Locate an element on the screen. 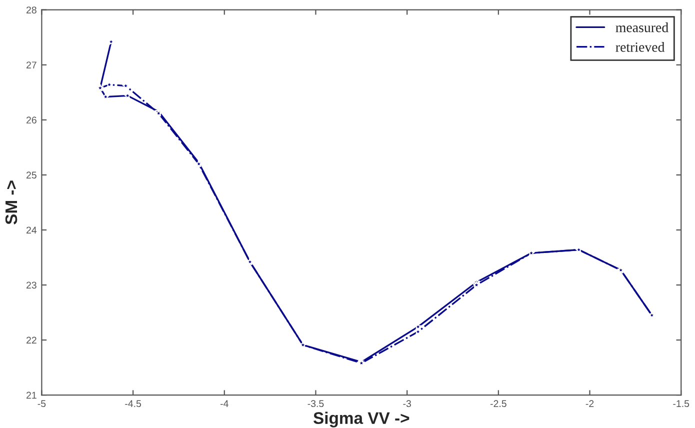 The image size is (695, 428). x-tick-label: -4.5 is located at coordinates (133, 404).